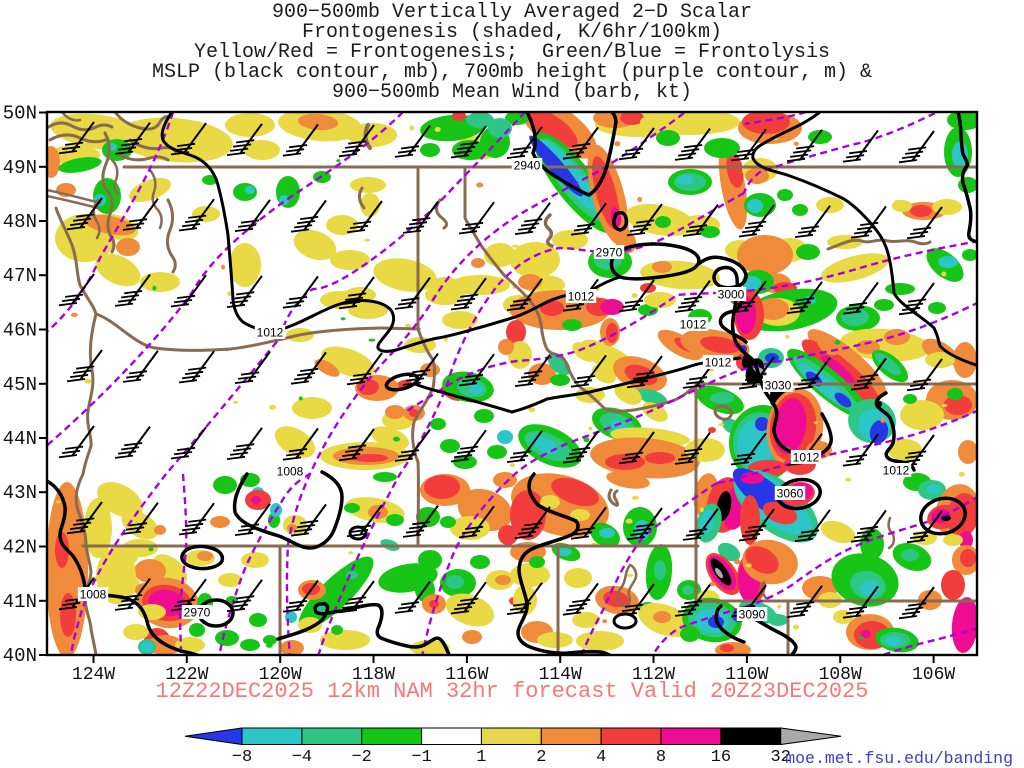 This screenshot has height=768, width=1024. Describe the element at coordinates (20, 602) in the screenshot. I see `svg-text: 41N` at that location.